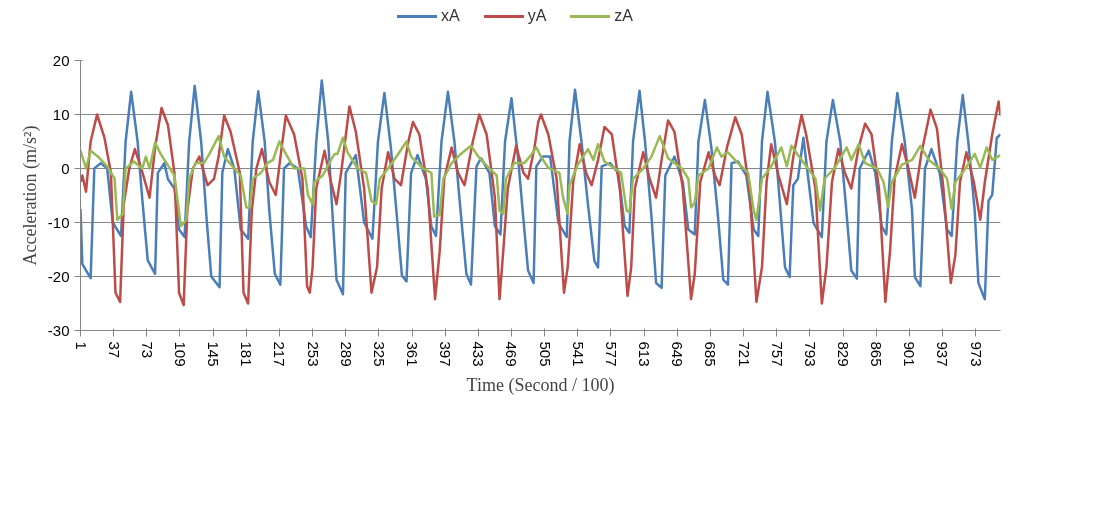  I want to click on legend-item: zA, so click(601, 16).